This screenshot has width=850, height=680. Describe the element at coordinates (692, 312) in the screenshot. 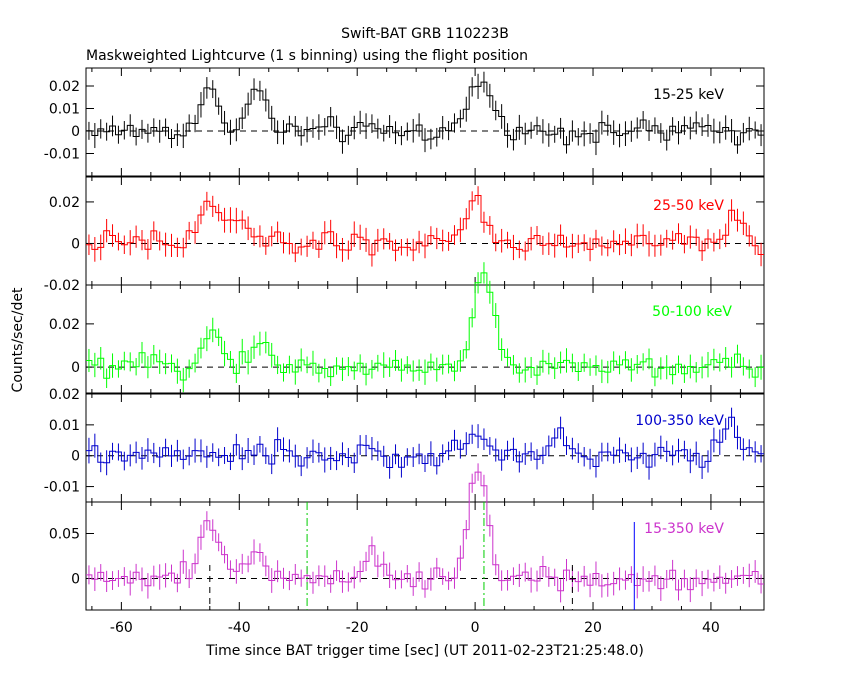

I see `panel-label: 50-100 keV` at that location.